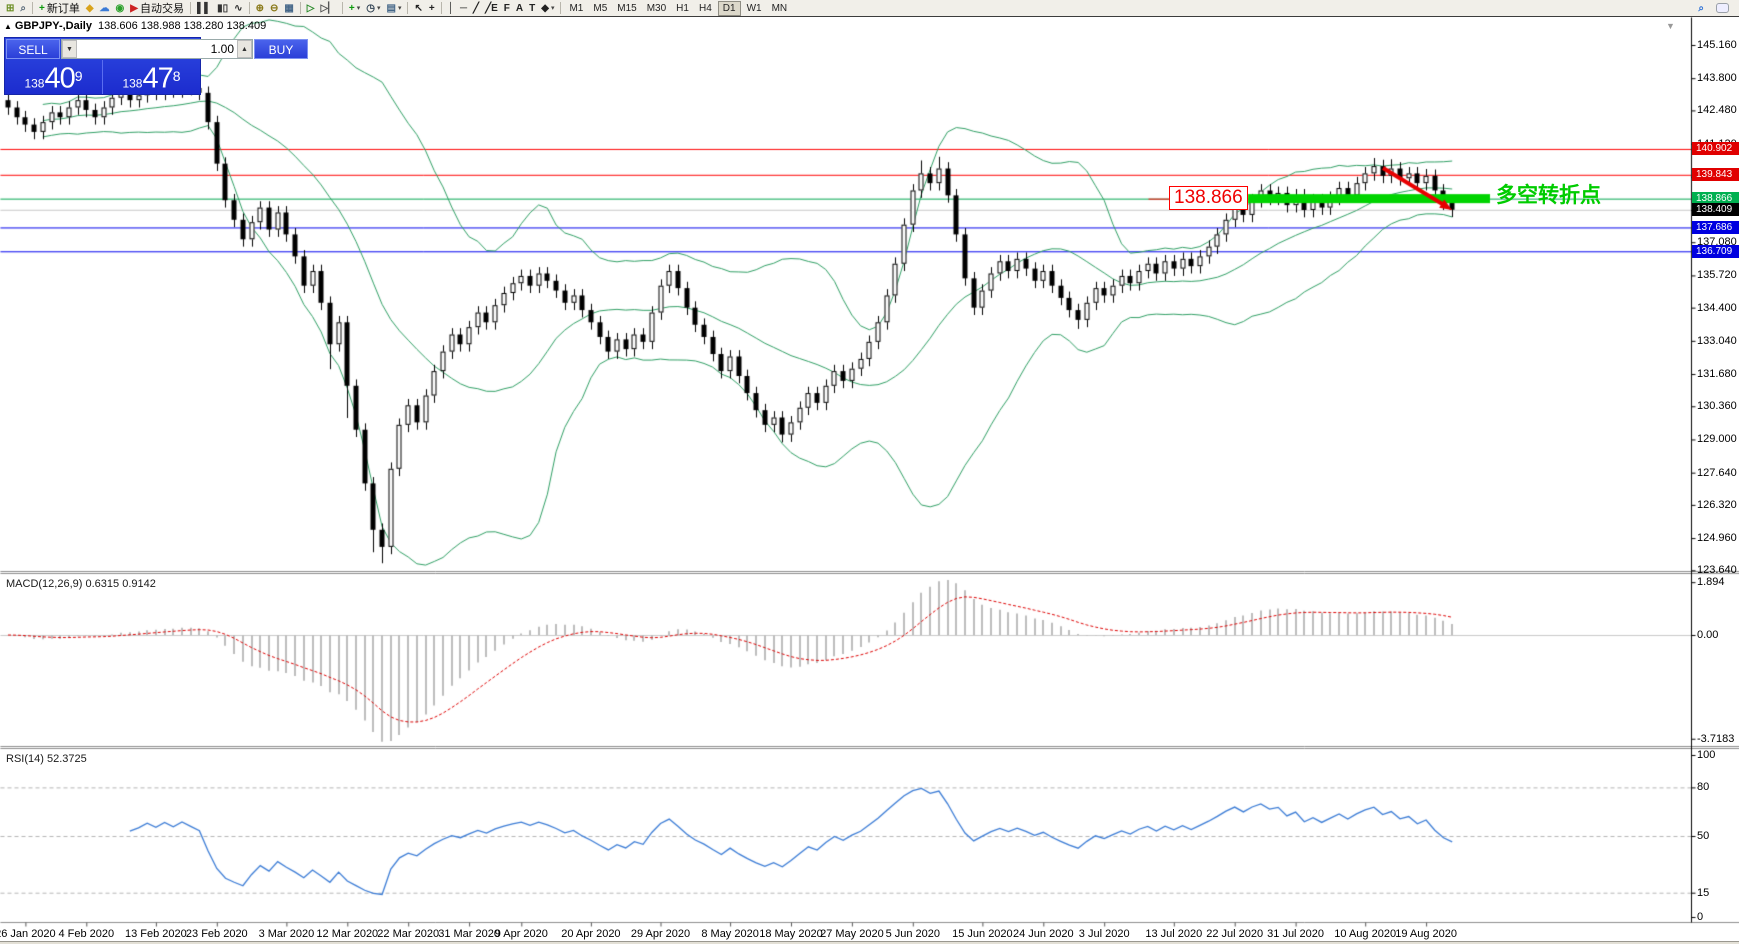 This screenshot has height=944, width=1739. I want to click on date-axis-label: 29 Apr 2020, so click(660, 934).